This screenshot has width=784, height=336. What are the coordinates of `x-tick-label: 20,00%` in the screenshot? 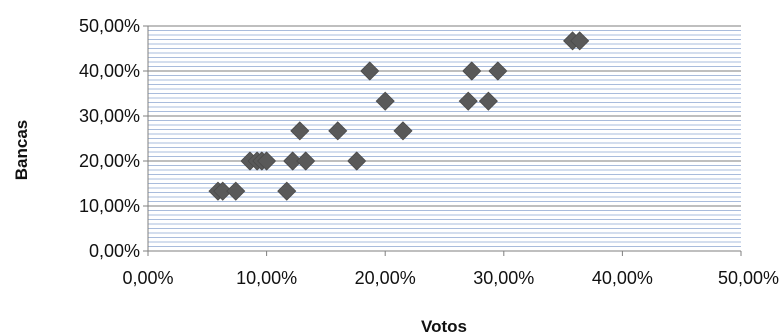 It's located at (385, 278).